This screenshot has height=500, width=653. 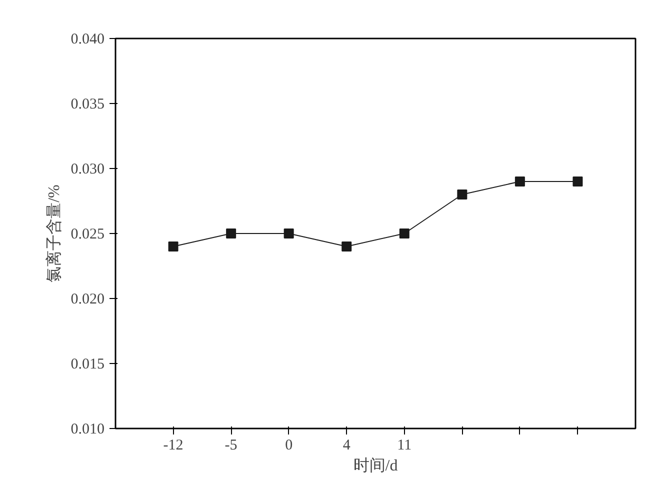 What do you see at coordinates (53, 233) in the screenshot?
I see `y-axis-title: 氯离子含量/%` at bounding box center [53, 233].